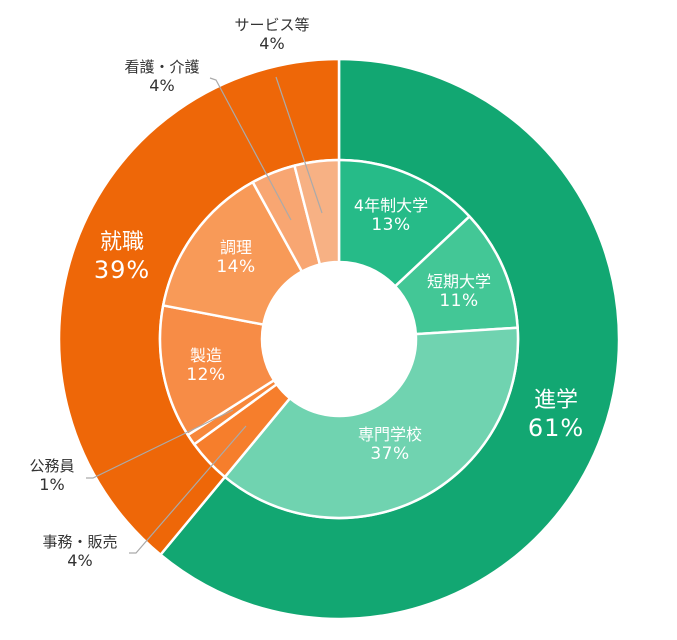 This screenshot has height=640, width=677. What do you see at coordinates (52, 466) in the screenshot?
I see `label-name: 公務員` at bounding box center [52, 466].